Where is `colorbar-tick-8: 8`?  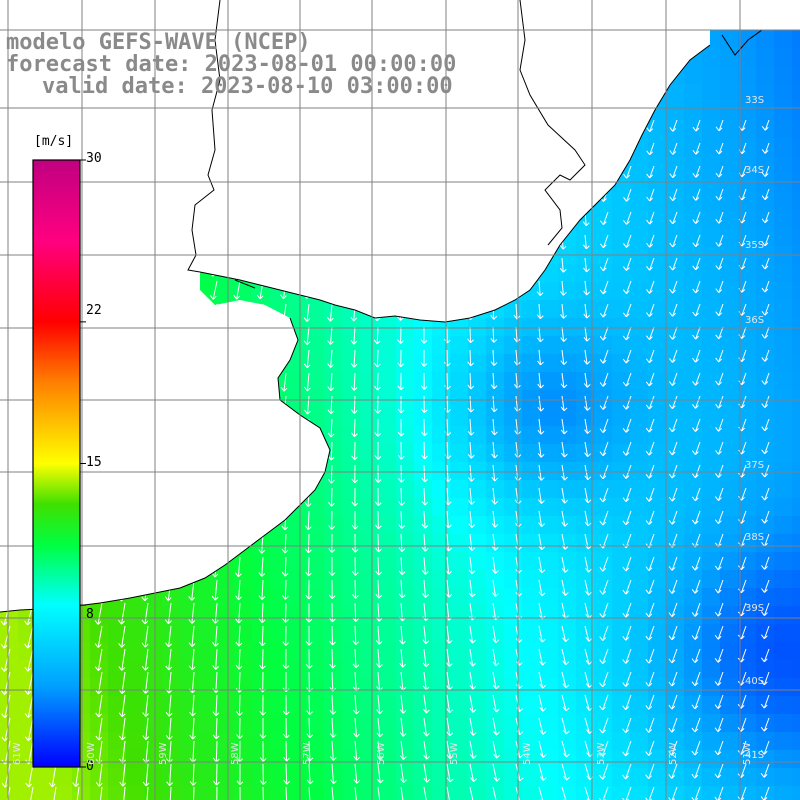
colorbar-tick-8: 8 is located at coordinates (90, 614).